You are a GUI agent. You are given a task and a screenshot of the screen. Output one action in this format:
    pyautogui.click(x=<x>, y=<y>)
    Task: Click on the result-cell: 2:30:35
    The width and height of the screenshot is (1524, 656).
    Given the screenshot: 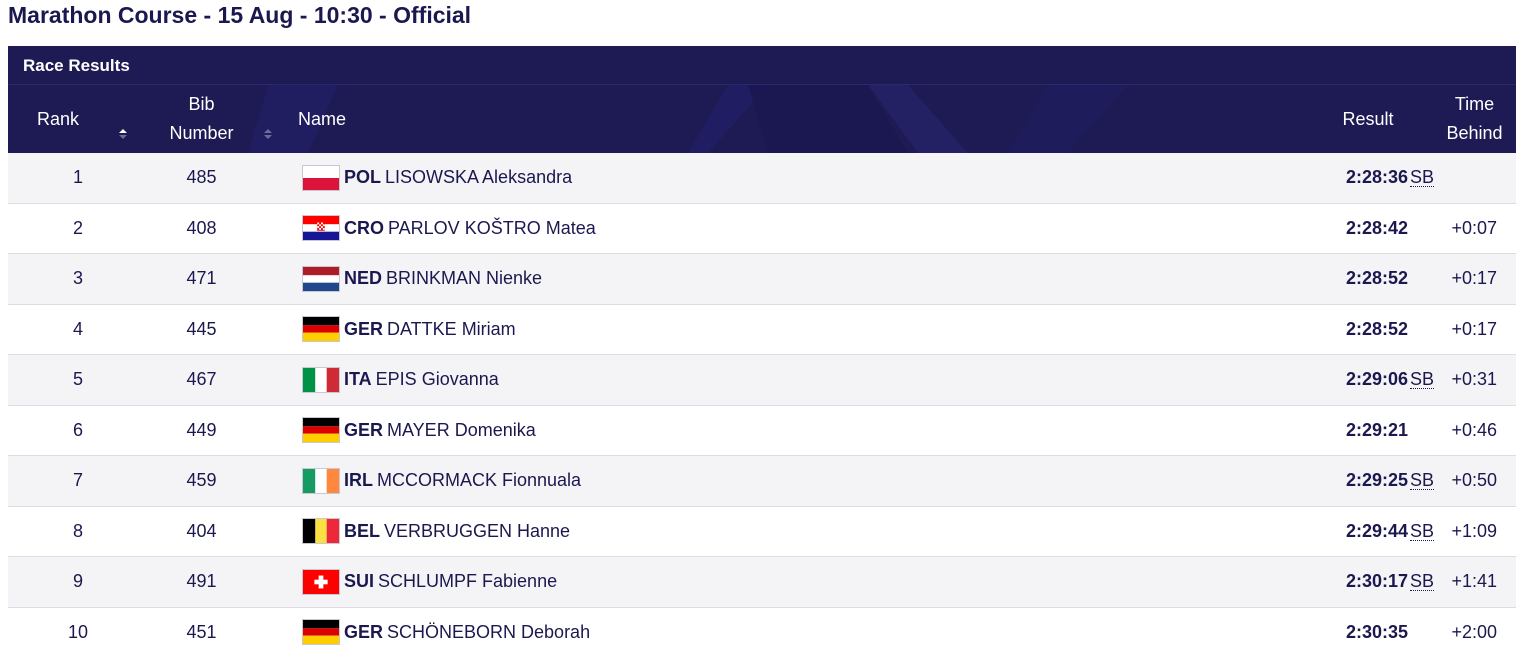 What is the action you would take?
    pyautogui.click(x=1376, y=631)
    